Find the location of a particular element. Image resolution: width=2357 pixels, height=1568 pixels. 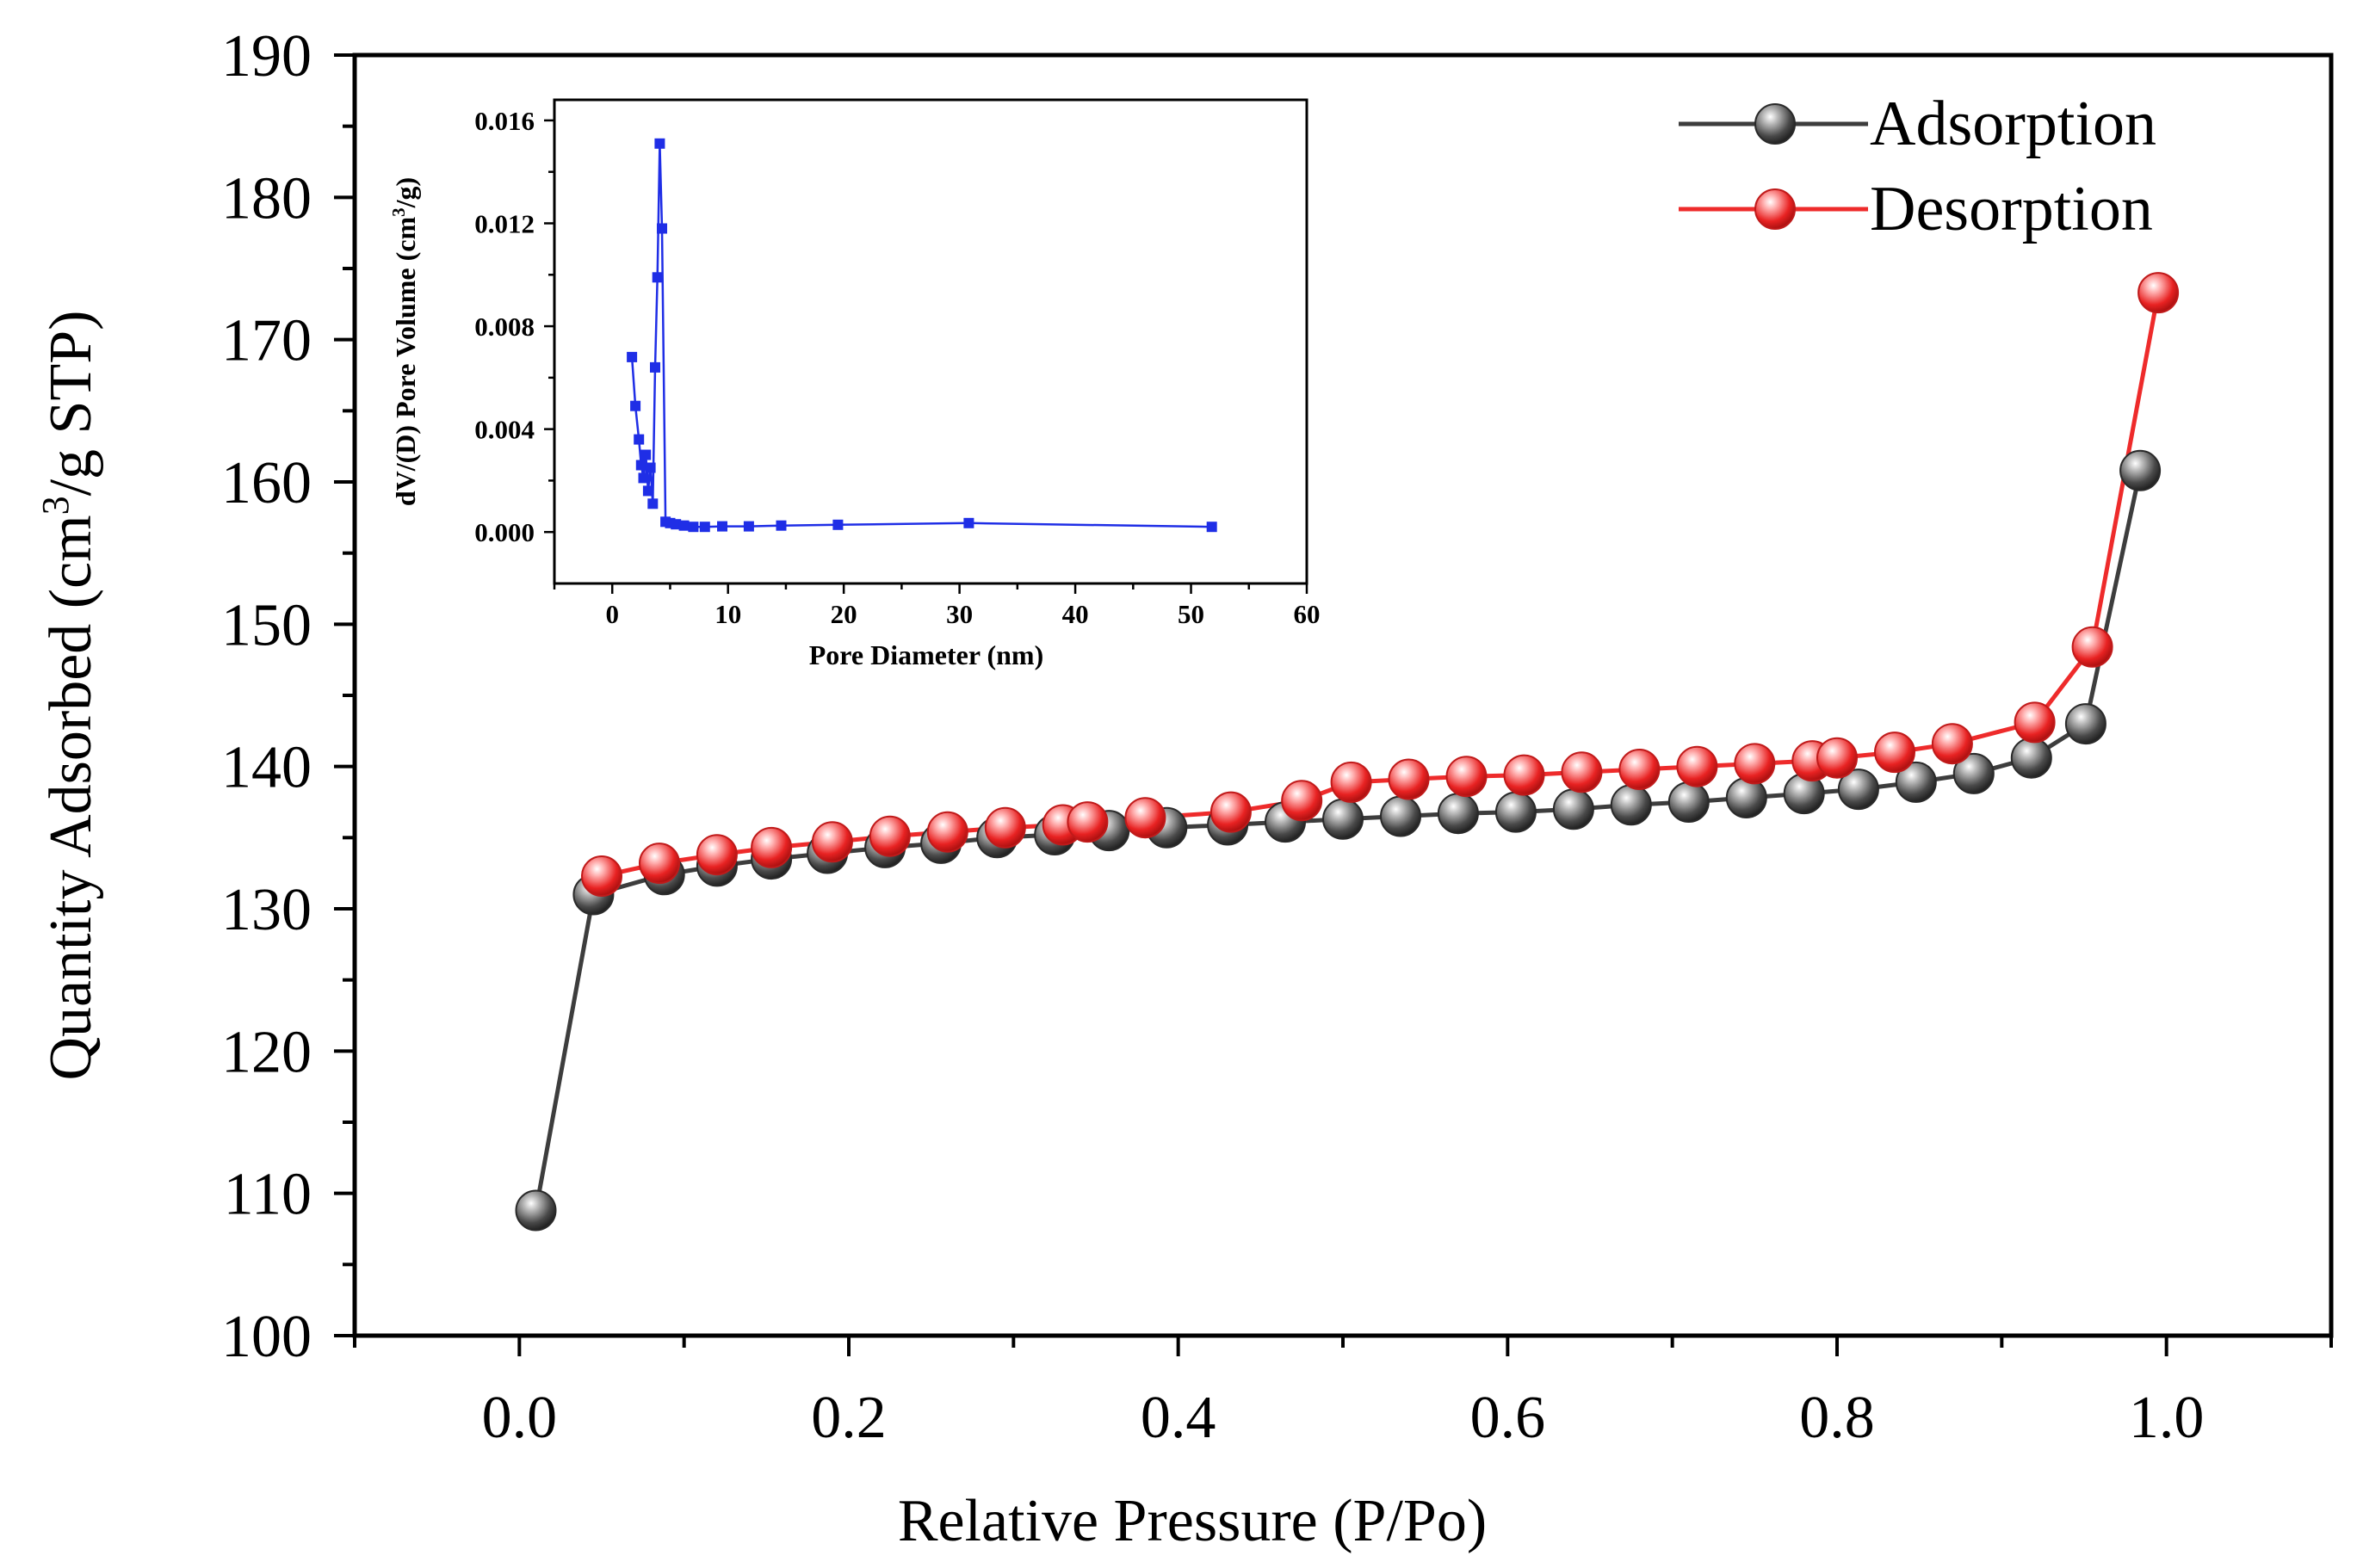

legend-label-adsorption: Adsorption is located at coordinates (2013, 124).